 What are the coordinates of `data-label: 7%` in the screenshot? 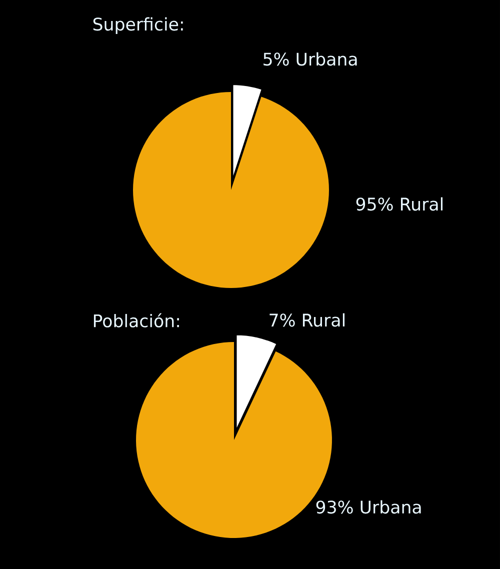 It's located at (282, 320).